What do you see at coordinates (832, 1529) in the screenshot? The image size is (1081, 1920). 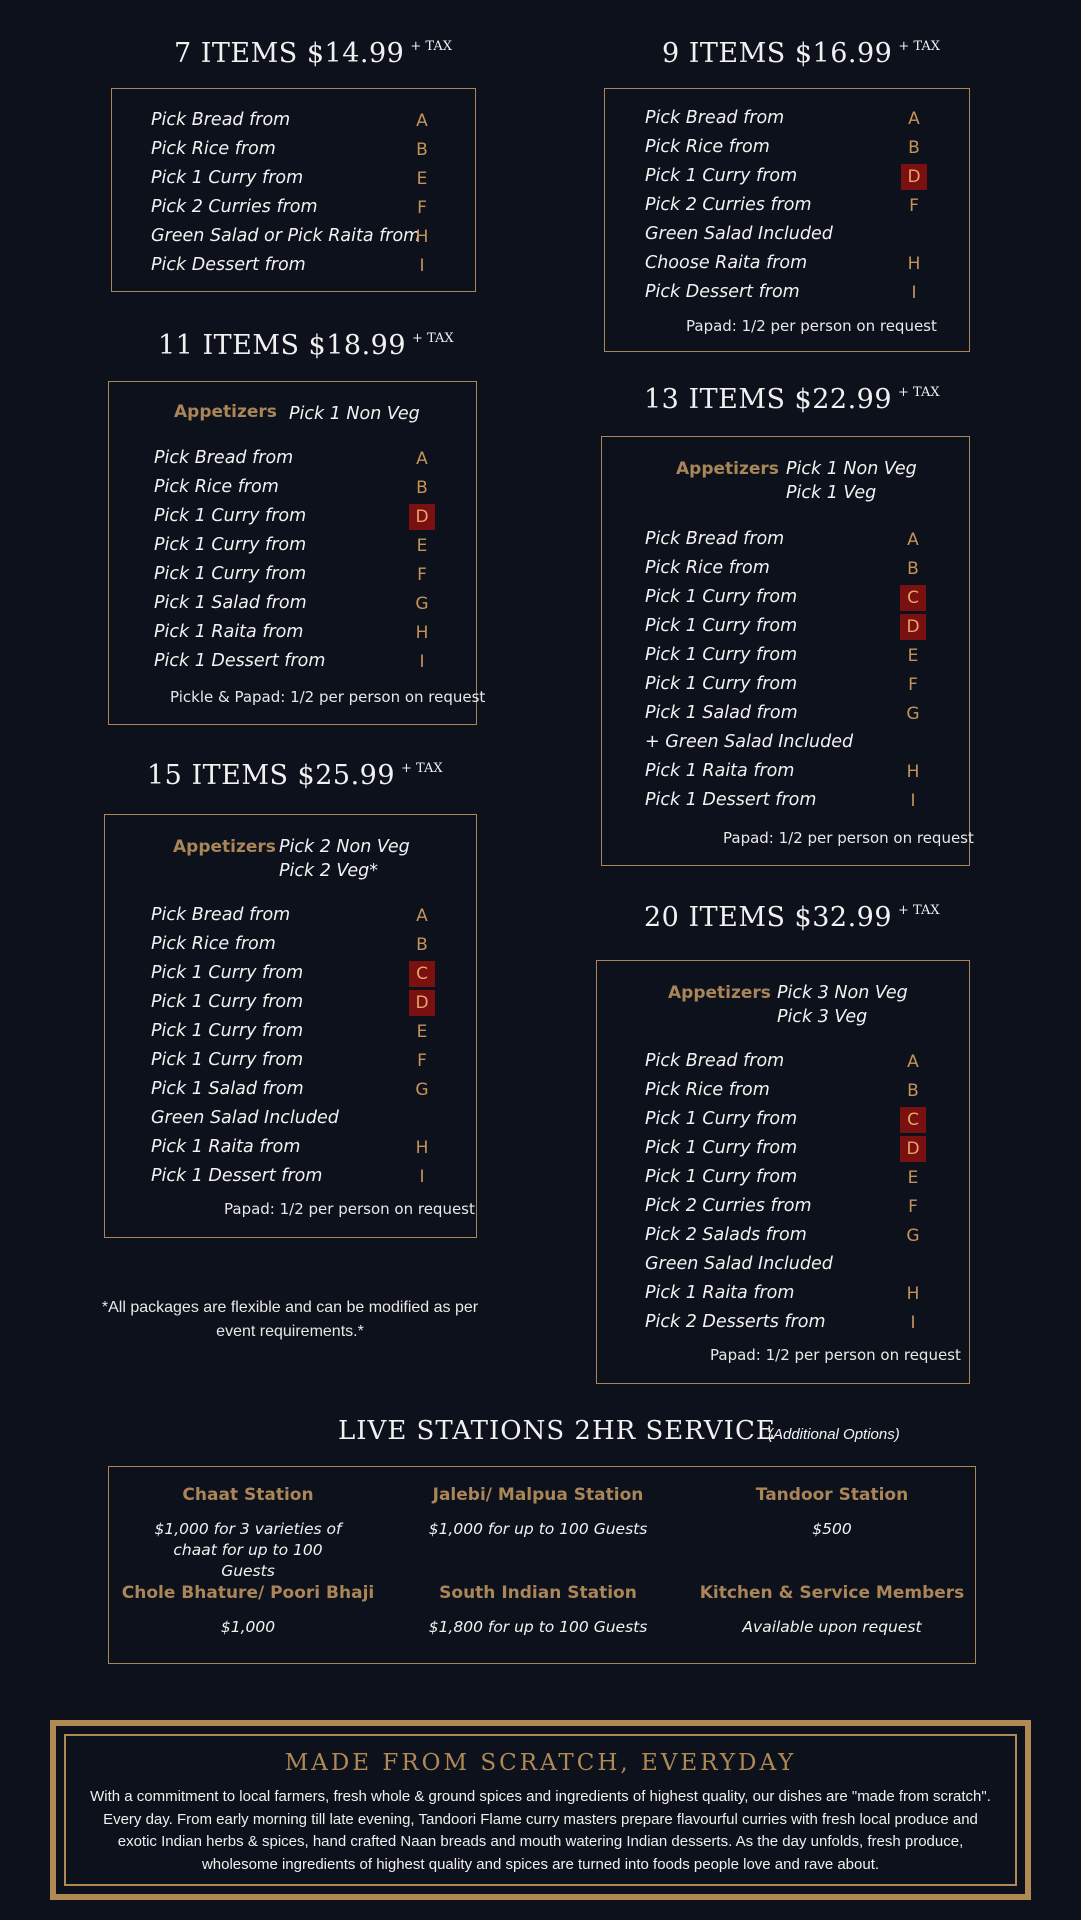 I see `station-price: $500` at bounding box center [832, 1529].